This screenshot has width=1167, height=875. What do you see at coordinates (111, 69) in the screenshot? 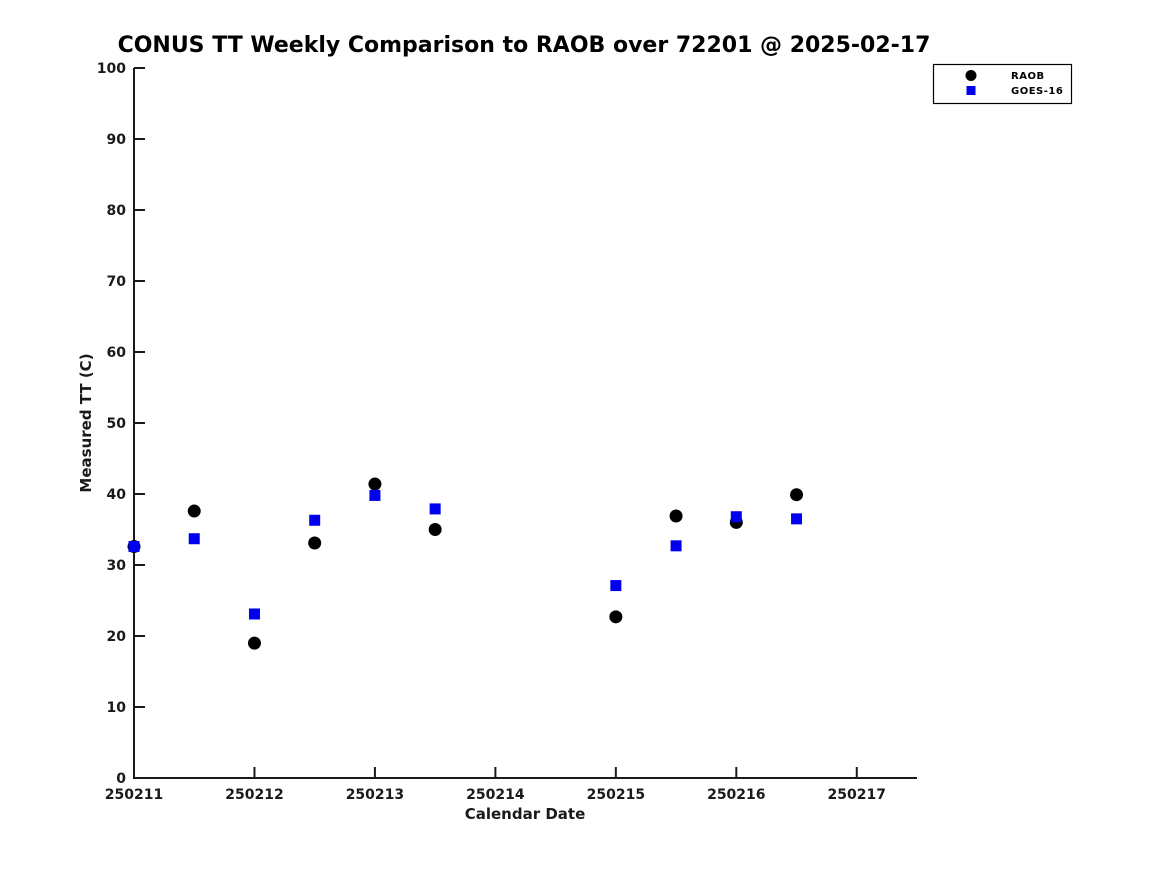
I see `y-tick-label: 100` at bounding box center [111, 69].